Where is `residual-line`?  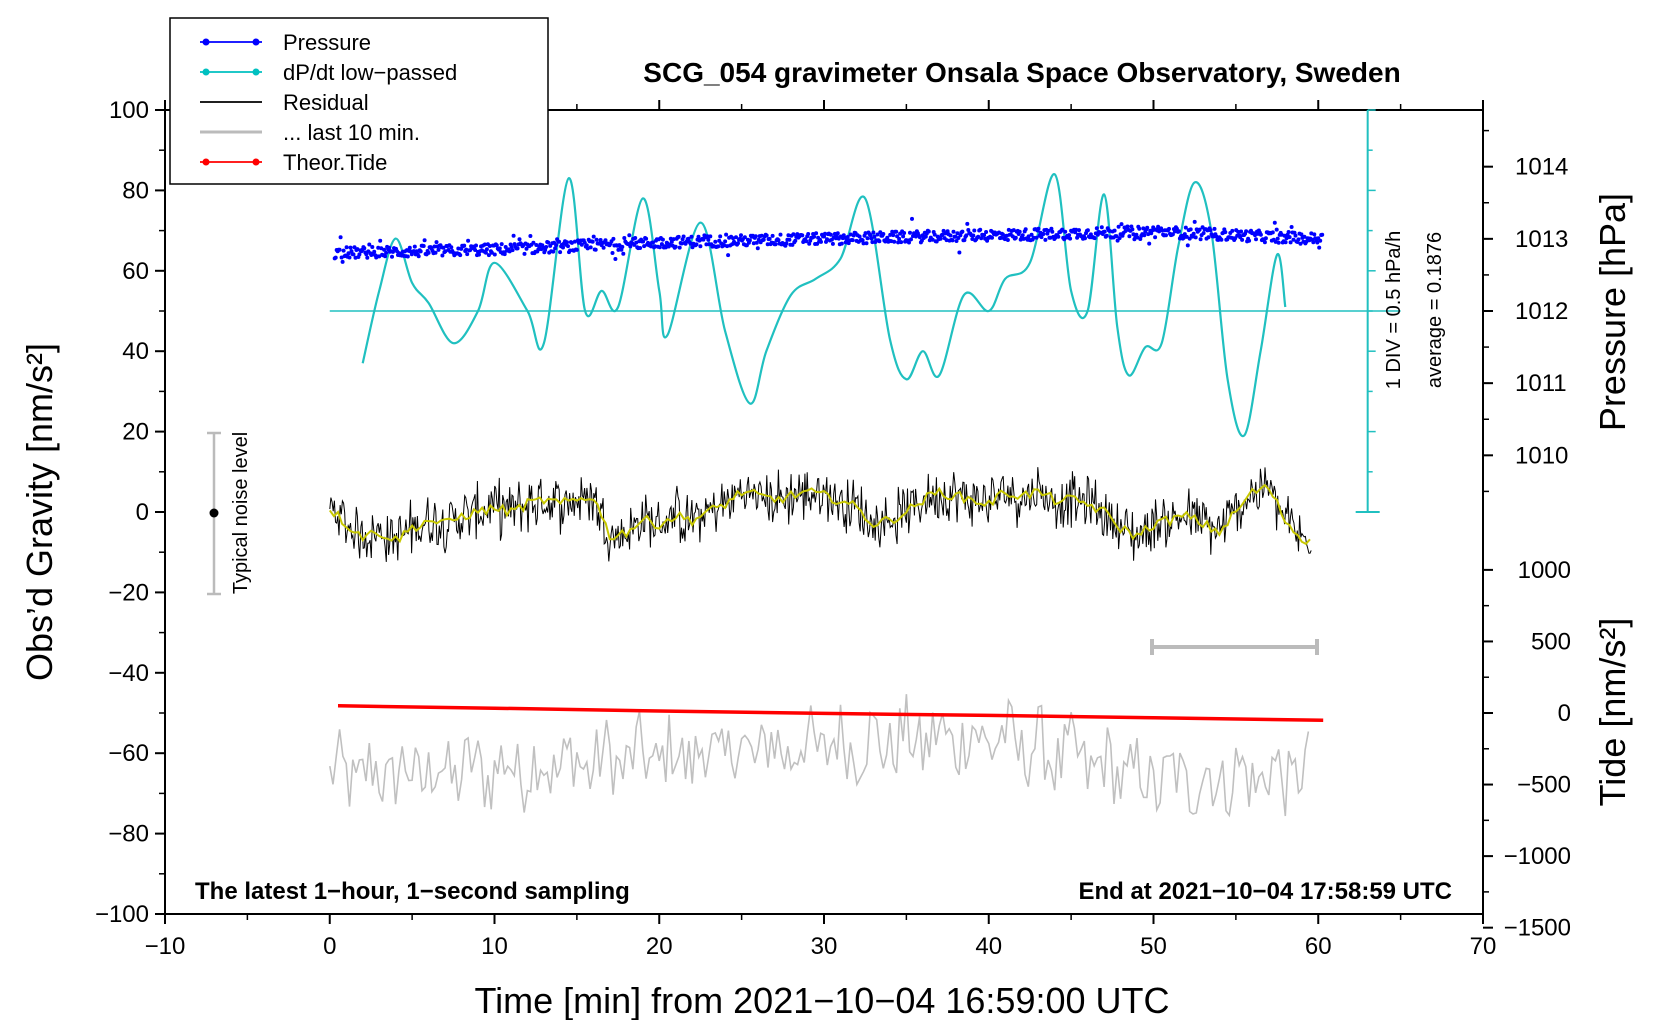
residual-line is located at coordinates (820, 514).